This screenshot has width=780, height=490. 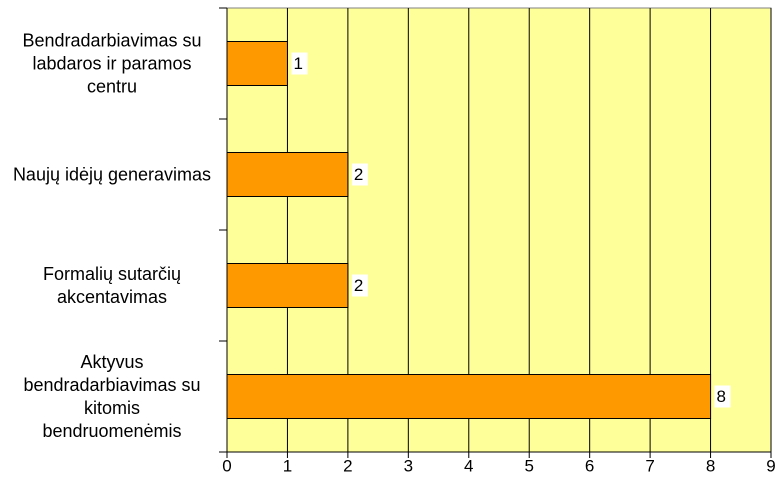 What do you see at coordinates (347, 465) in the screenshot?
I see `x-tick-label: 2` at bounding box center [347, 465].